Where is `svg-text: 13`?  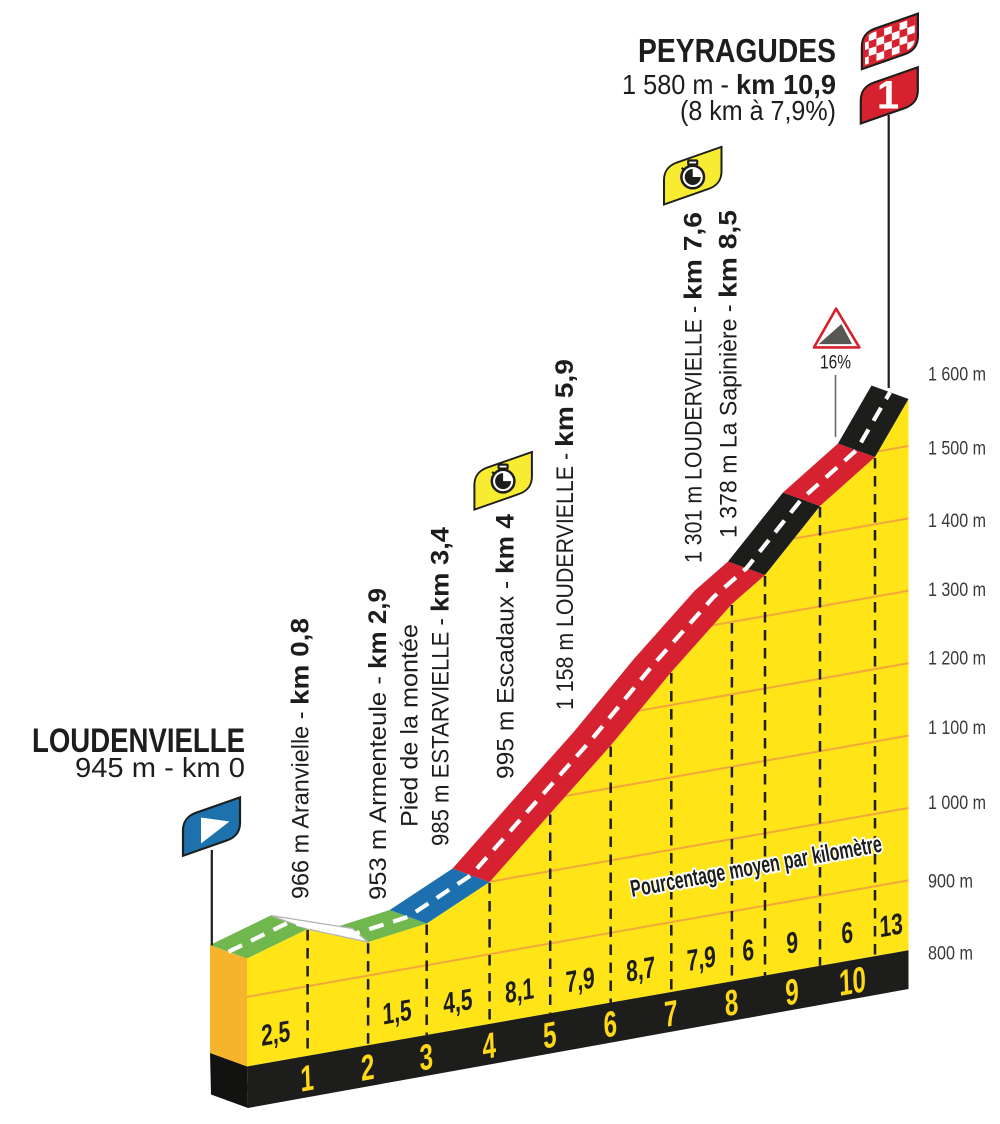
svg-text: 13 is located at coordinates (891, 926).